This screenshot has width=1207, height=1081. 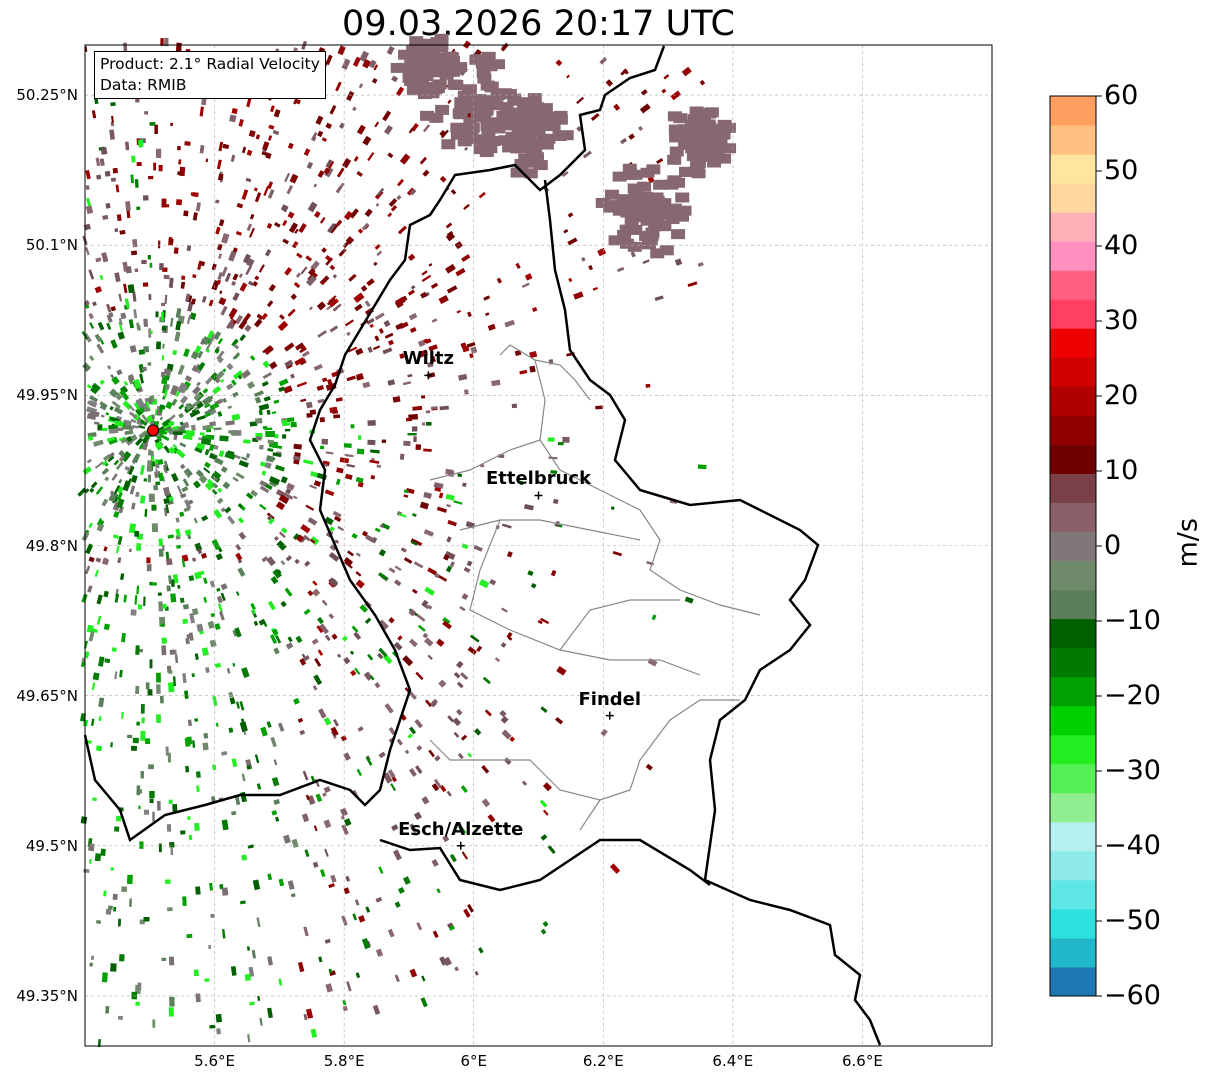 I want to click on city-label: Findel, so click(x=610, y=699).